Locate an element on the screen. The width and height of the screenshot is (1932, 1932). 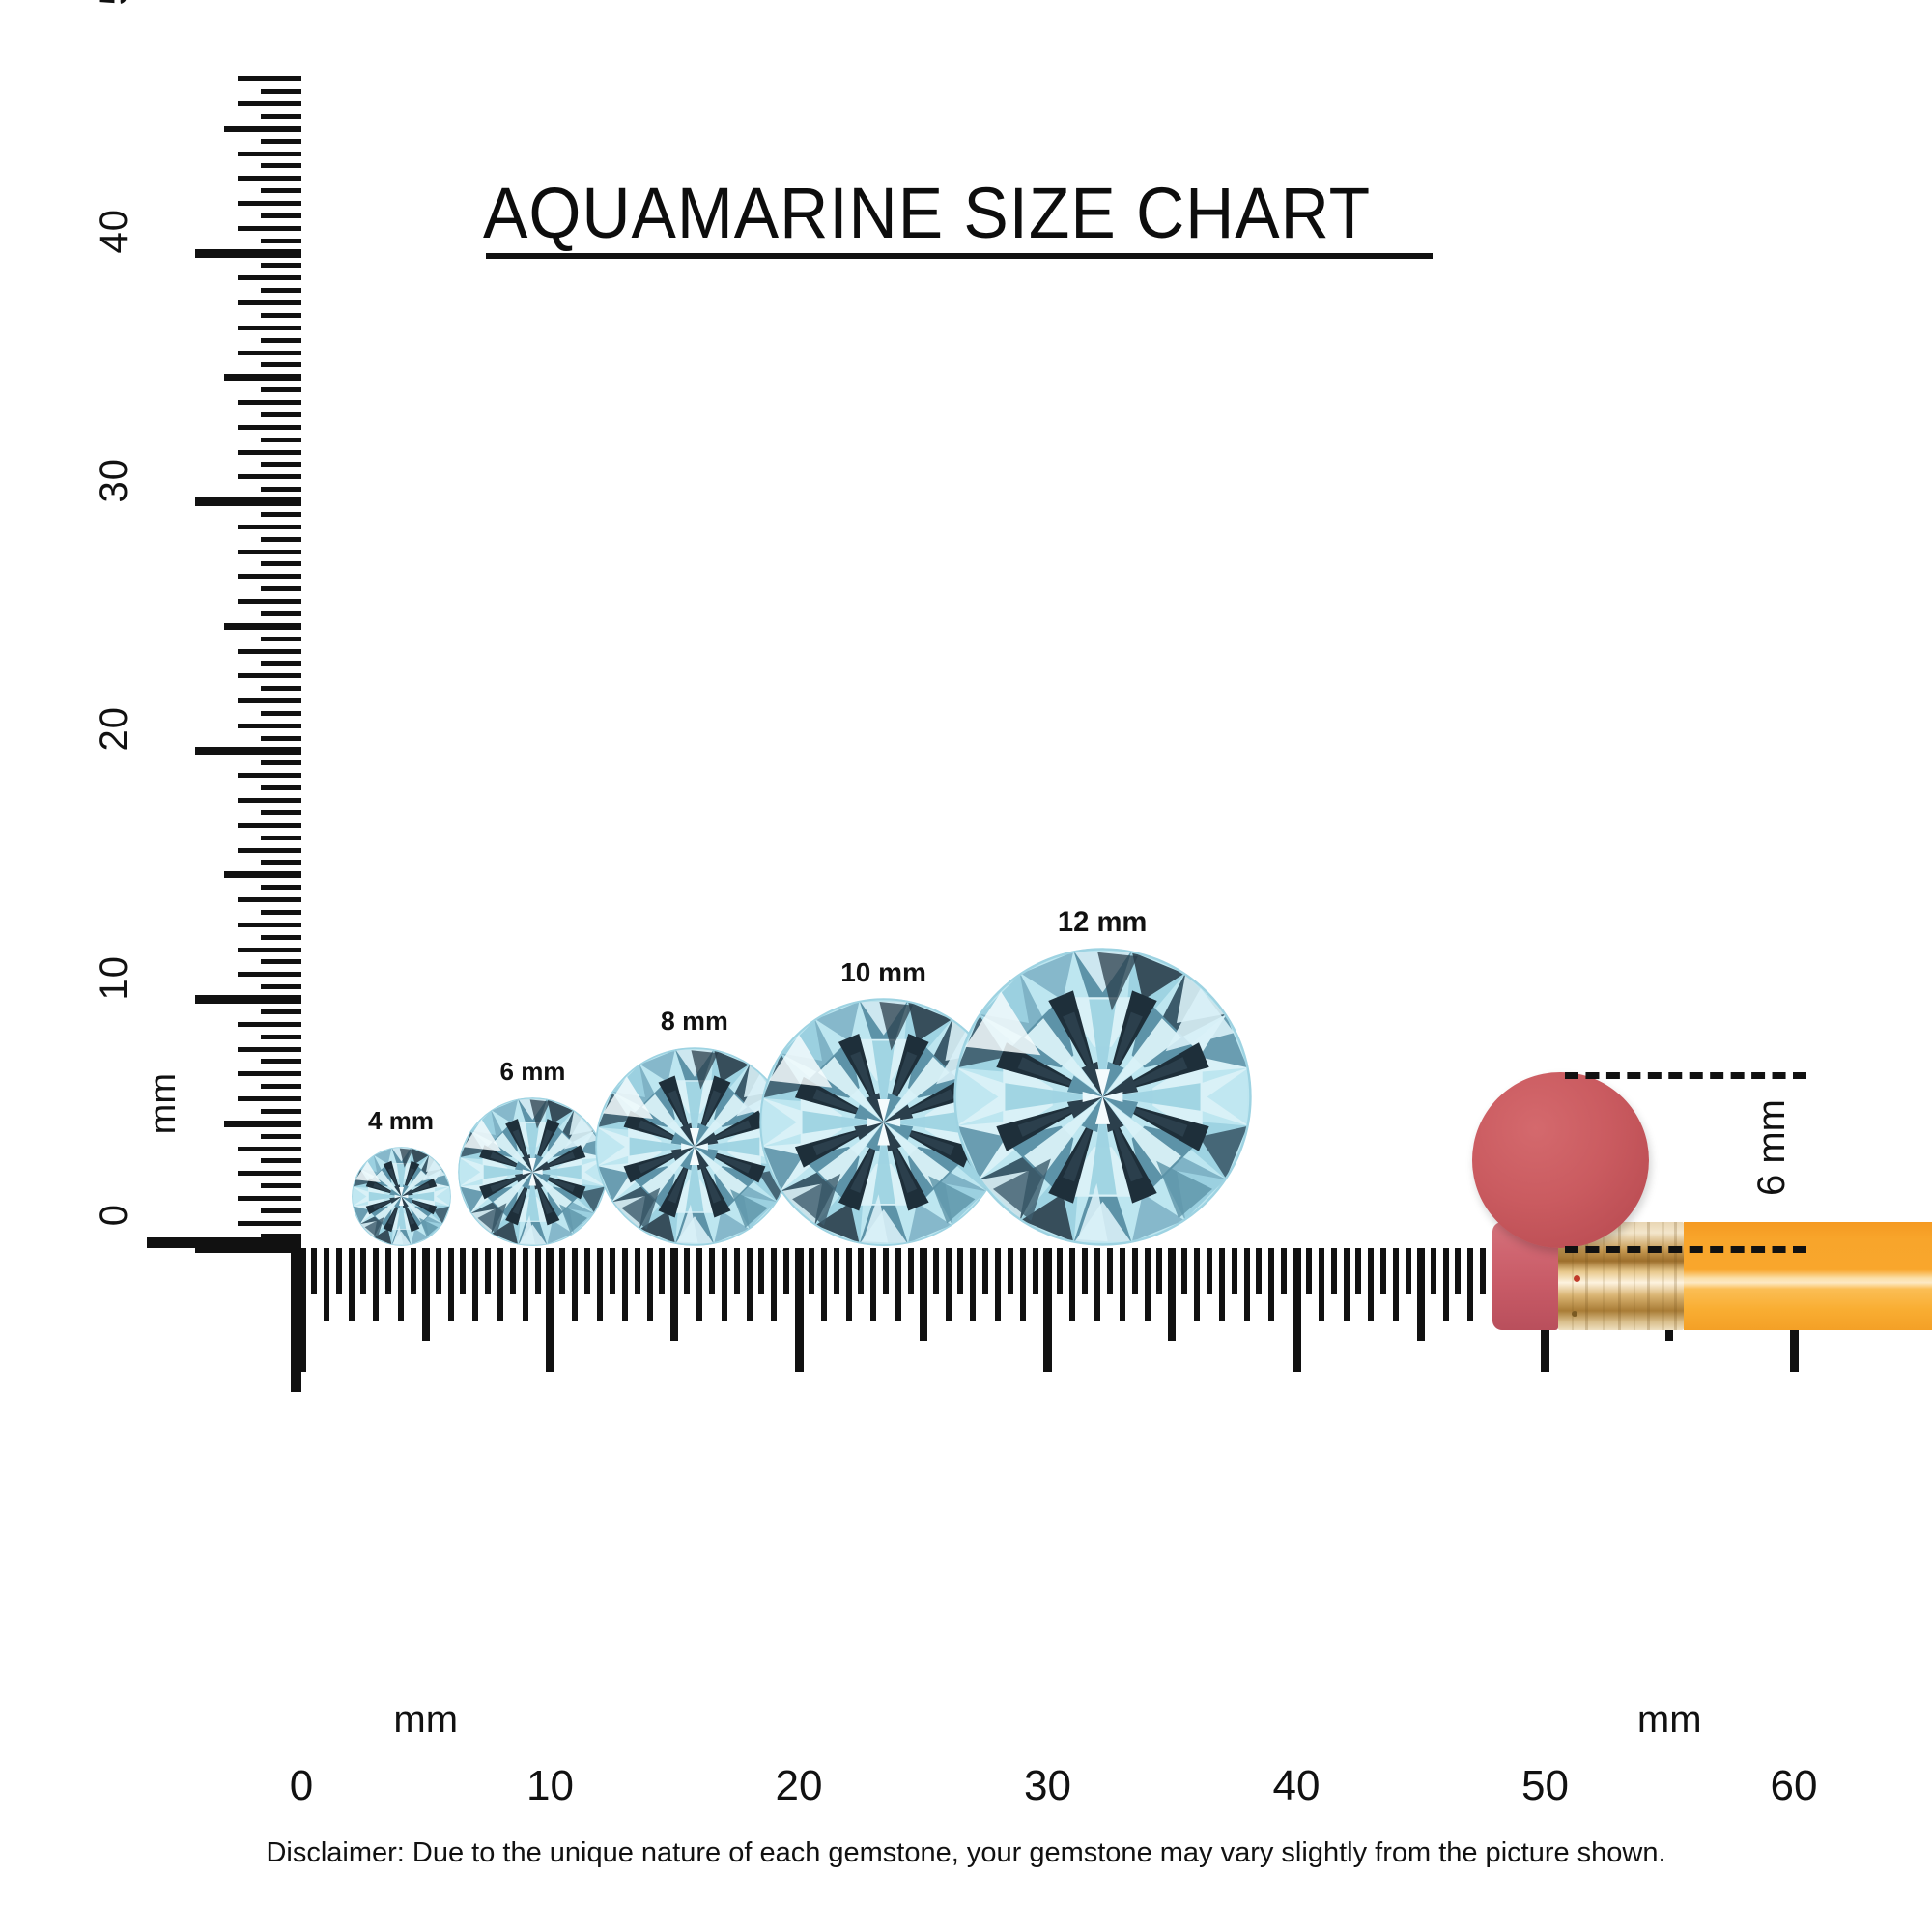
gemstone-label-4mm: 4 mm is located at coordinates (401, 1120).